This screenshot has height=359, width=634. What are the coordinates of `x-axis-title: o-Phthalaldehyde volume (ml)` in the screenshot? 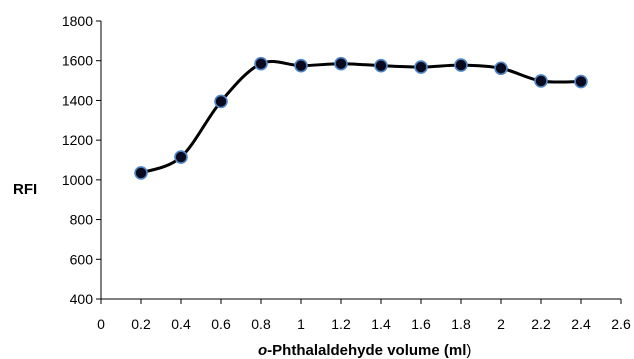 It's located at (364, 350).